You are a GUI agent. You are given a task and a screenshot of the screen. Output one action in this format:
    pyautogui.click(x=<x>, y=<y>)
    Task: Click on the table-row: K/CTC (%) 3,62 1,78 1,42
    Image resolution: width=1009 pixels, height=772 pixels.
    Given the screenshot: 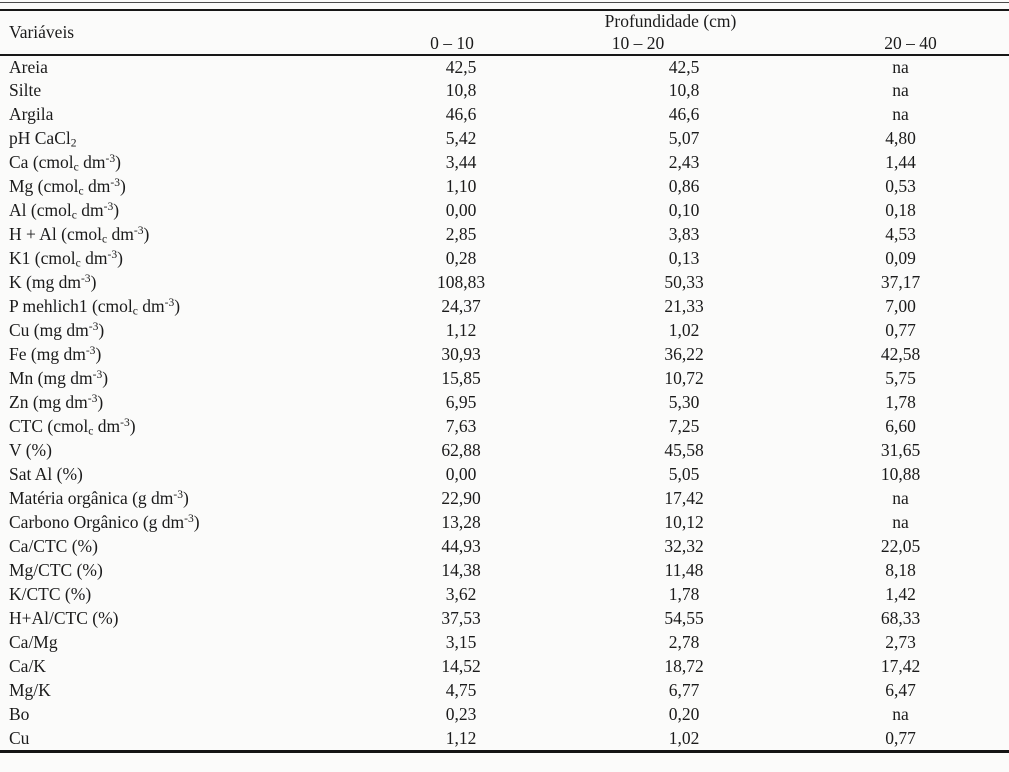 What is the action you would take?
    pyautogui.click(x=504, y=595)
    